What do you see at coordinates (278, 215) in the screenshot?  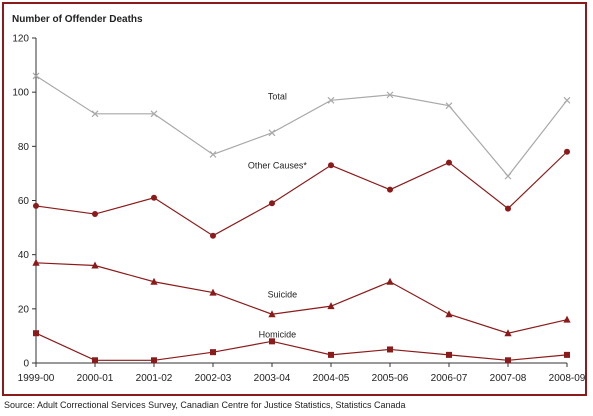 I see `series-labels: Total Other Causes* Suicide Homicide` at bounding box center [278, 215].